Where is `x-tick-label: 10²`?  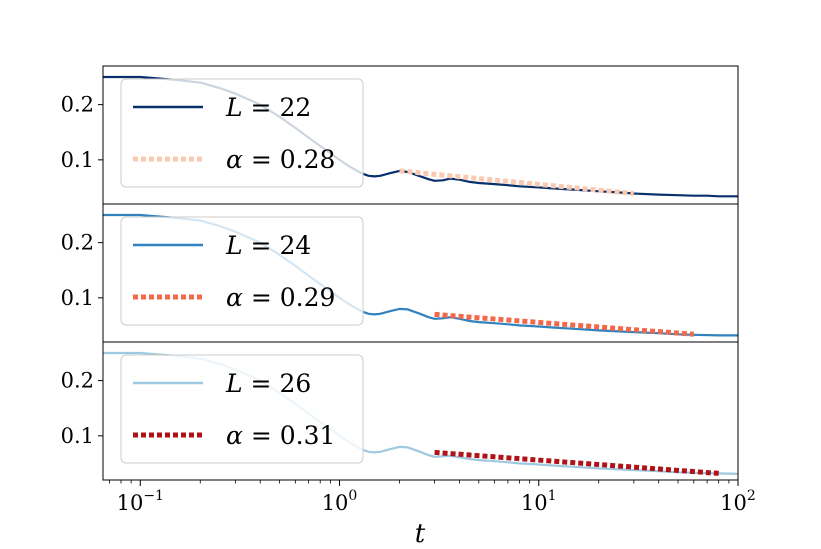 x-tick-label: 10² is located at coordinates (738, 501).